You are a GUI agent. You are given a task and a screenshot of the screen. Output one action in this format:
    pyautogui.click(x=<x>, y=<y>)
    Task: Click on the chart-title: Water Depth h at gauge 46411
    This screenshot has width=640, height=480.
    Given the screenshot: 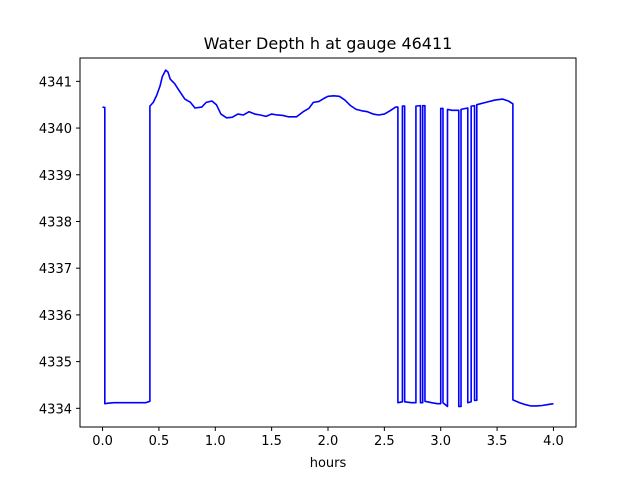 What is the action you would take?
    pyautogui.click(x=328, y=43)
    